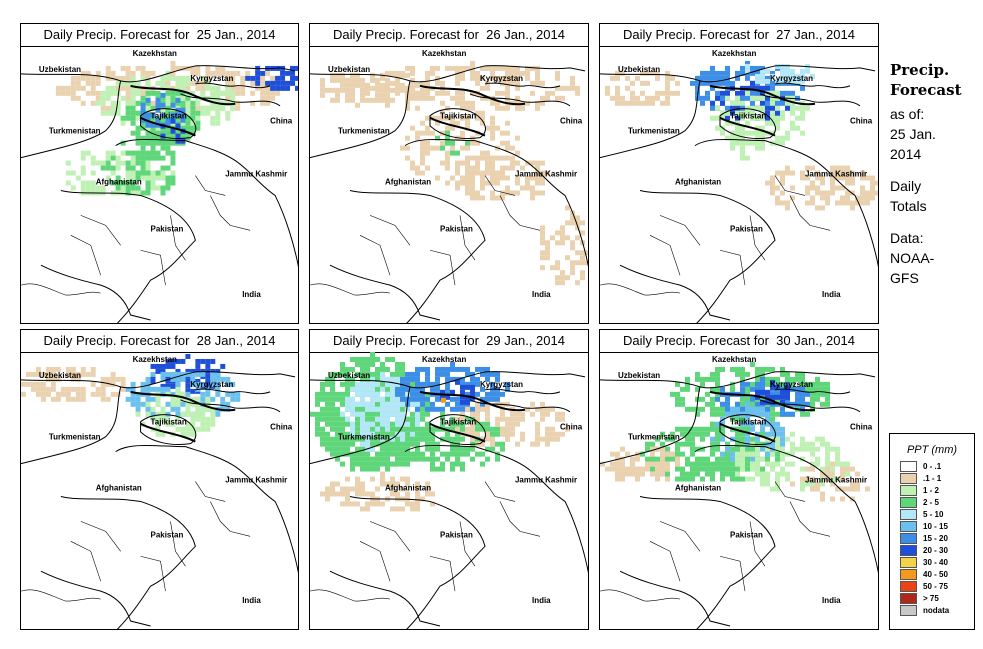 The width and height of the screenshot is (983, 649). What do you see at coordinates (935, 538) in the screenshot?
I see `legend-label: 15 - 20` at bounding box center [935, 538].